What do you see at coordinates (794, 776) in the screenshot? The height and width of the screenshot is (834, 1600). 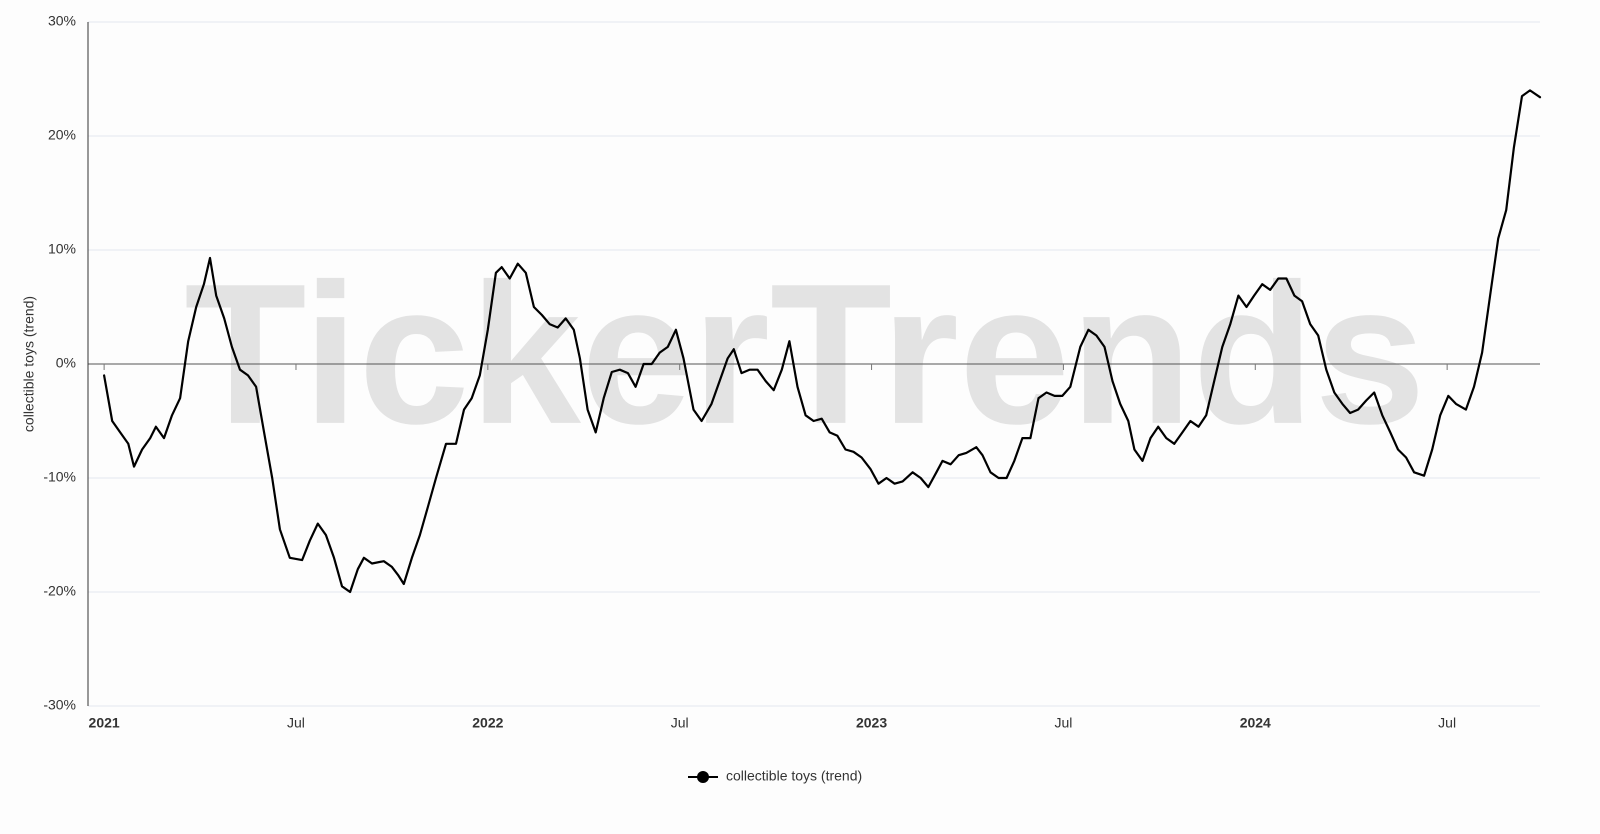 I see `legend-label: collectible toys (trend)` at bounding box center [794, 776].